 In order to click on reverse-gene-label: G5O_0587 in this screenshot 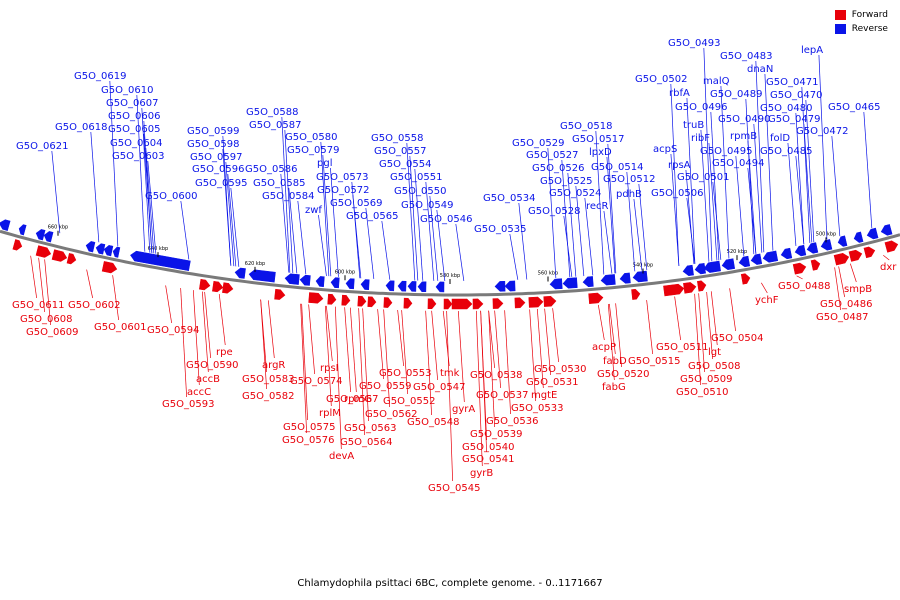, I will do `click(275, 125)`.